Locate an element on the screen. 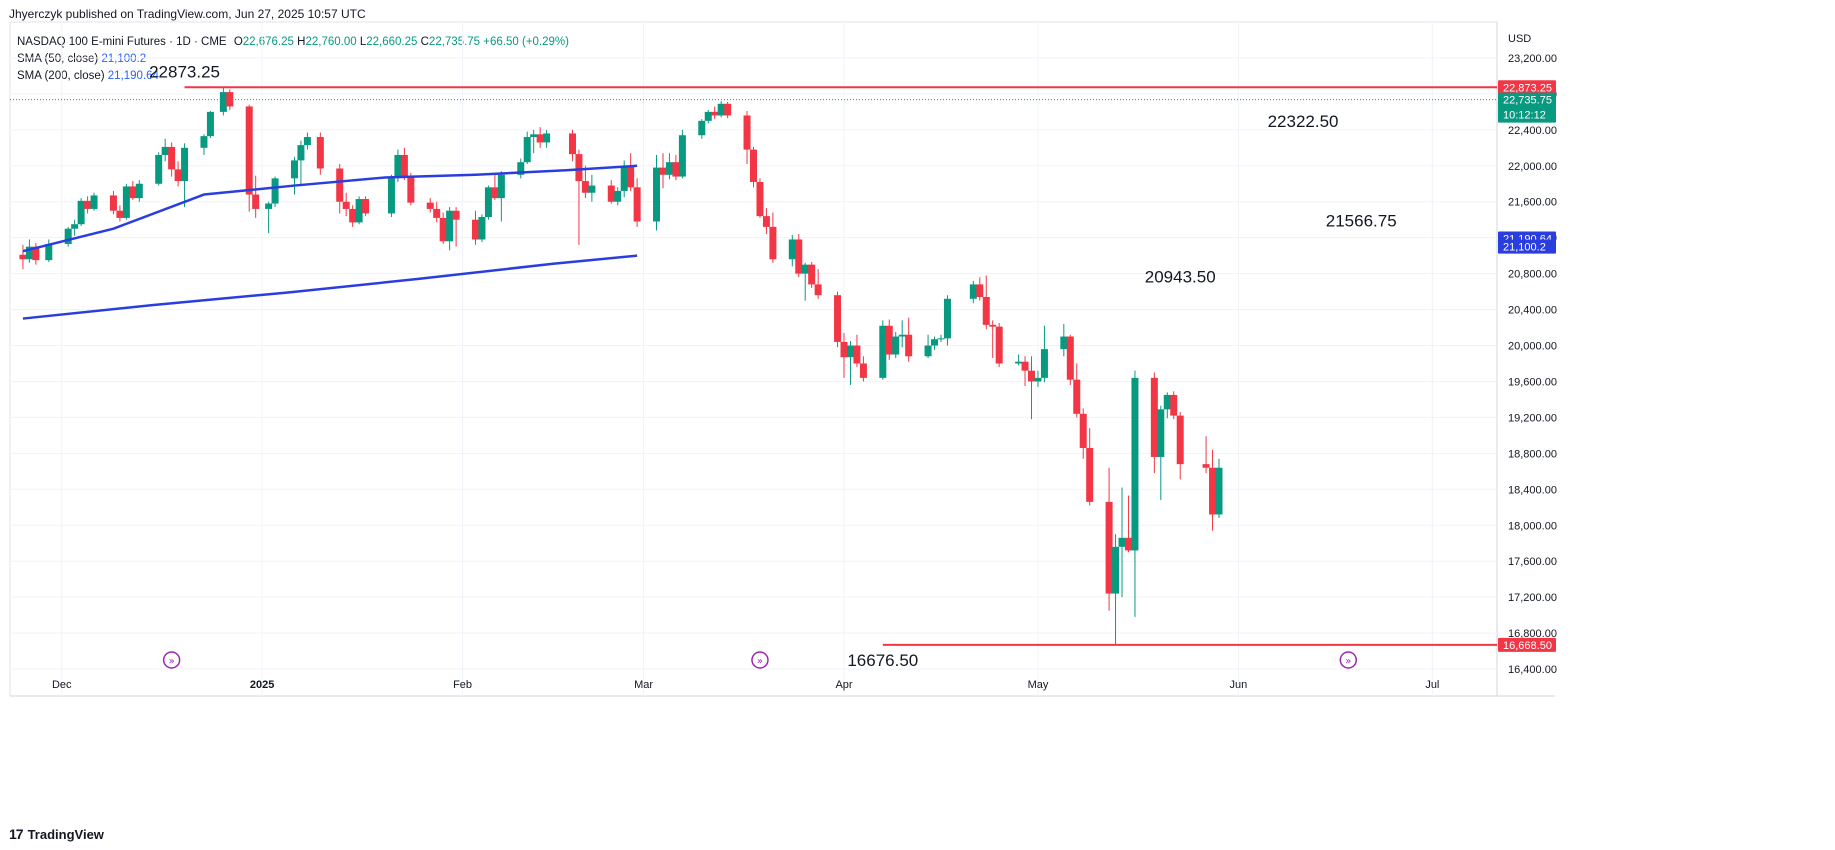  legend-sma200-value: 21,190.64 is located at coordinates (133, 76).